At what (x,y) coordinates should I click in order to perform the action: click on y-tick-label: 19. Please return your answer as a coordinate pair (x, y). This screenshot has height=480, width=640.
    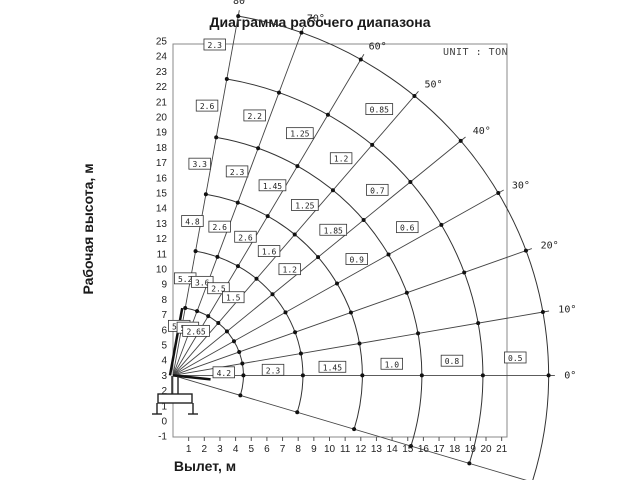
    Looking at the image, I should click on (162, 133).